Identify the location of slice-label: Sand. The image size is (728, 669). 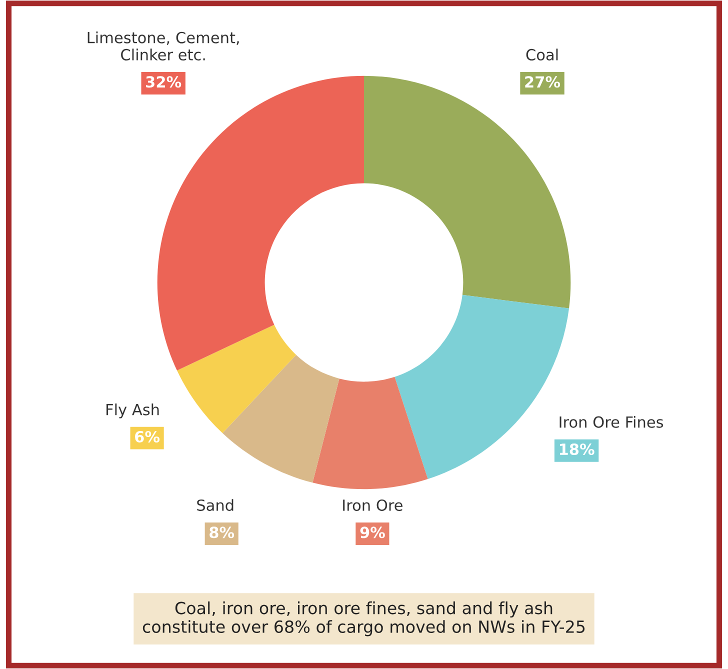
(215, 505).